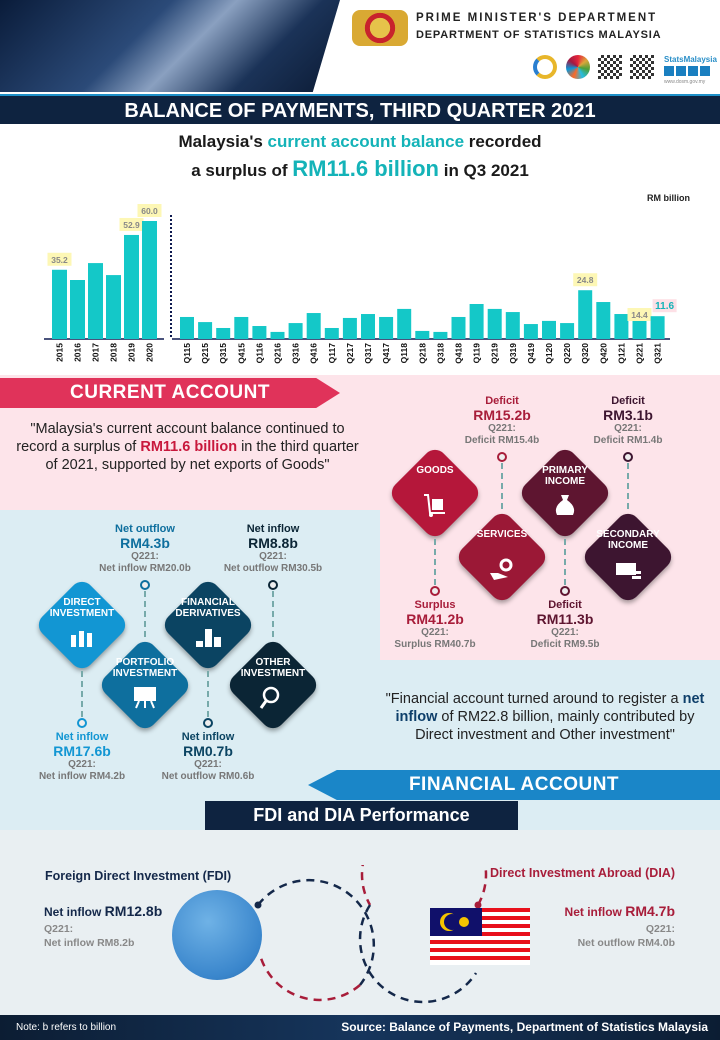  What do you see at coordinates (603, 353) in the screenshot?
I see `tick-label-Q420: Q420` at bounding box center [603, 353].